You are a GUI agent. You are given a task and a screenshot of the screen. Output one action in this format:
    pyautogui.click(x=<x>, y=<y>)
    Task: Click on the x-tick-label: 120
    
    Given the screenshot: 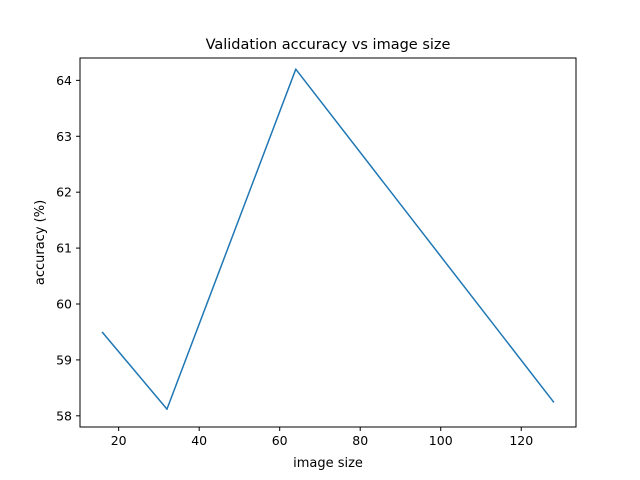 What is the action you would take?
    pyautogui.click(x=521, y=440)
    